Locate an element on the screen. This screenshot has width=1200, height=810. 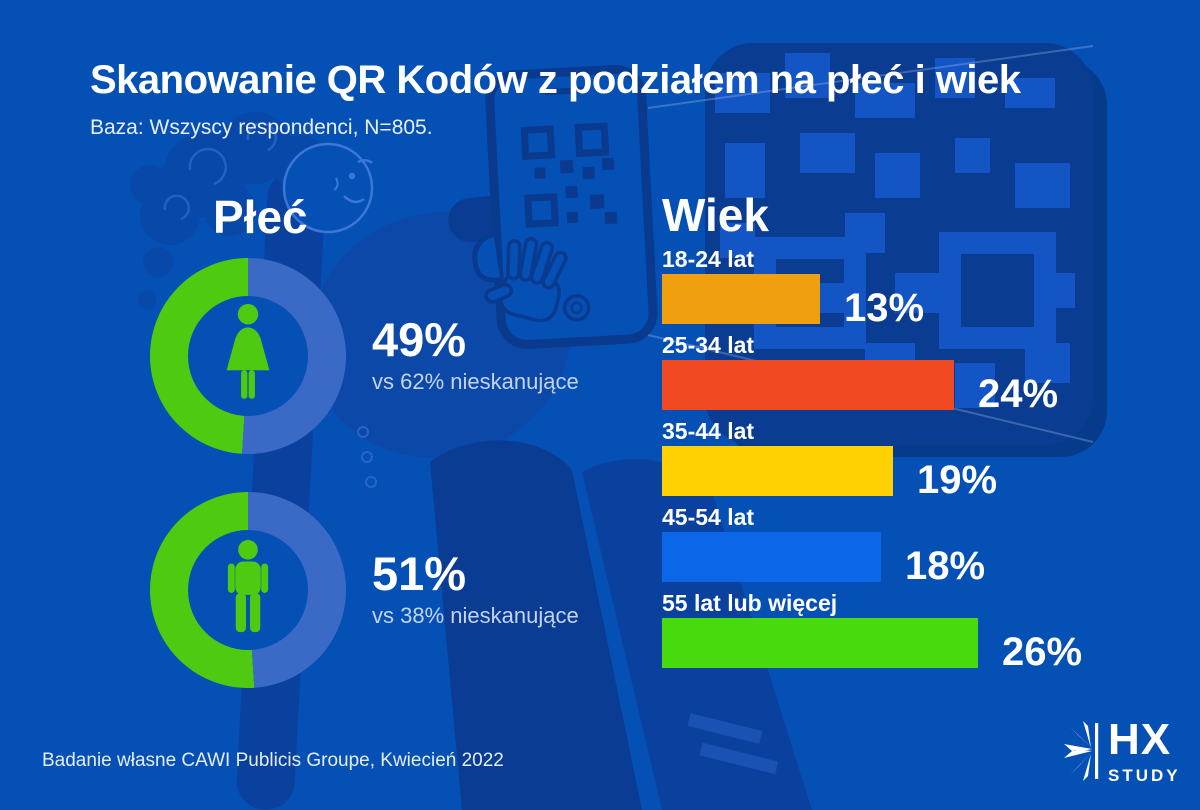
age-bar-row: 35-44 lat 19% is located at coordinates (922, 460).